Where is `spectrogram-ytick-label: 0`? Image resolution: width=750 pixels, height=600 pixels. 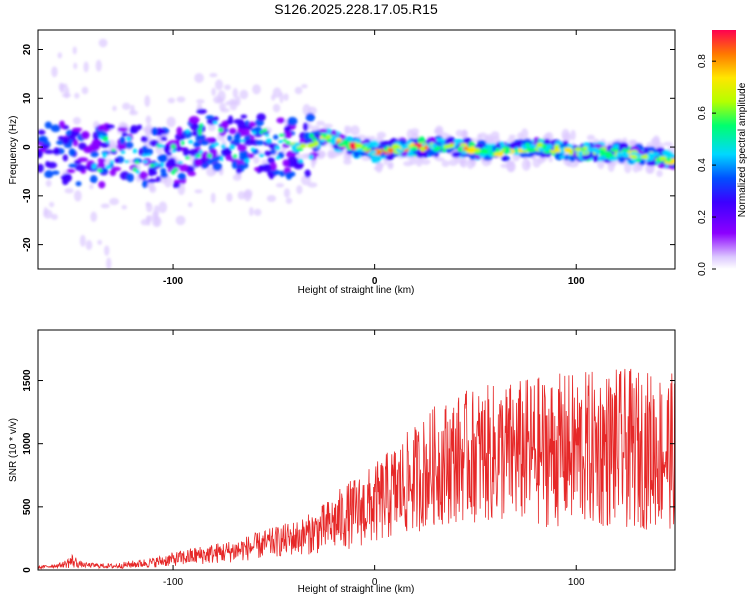
spectrogram-ytick-label: 0 is located at coordinates (27, 147).